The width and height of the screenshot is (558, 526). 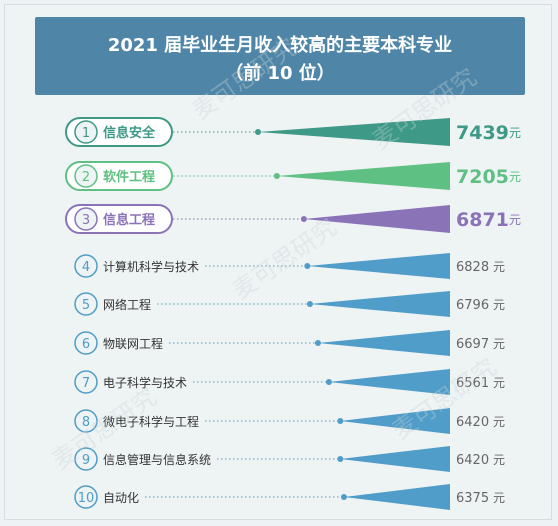 I want to click on rank-number: 4, so click(x=86, y=267).